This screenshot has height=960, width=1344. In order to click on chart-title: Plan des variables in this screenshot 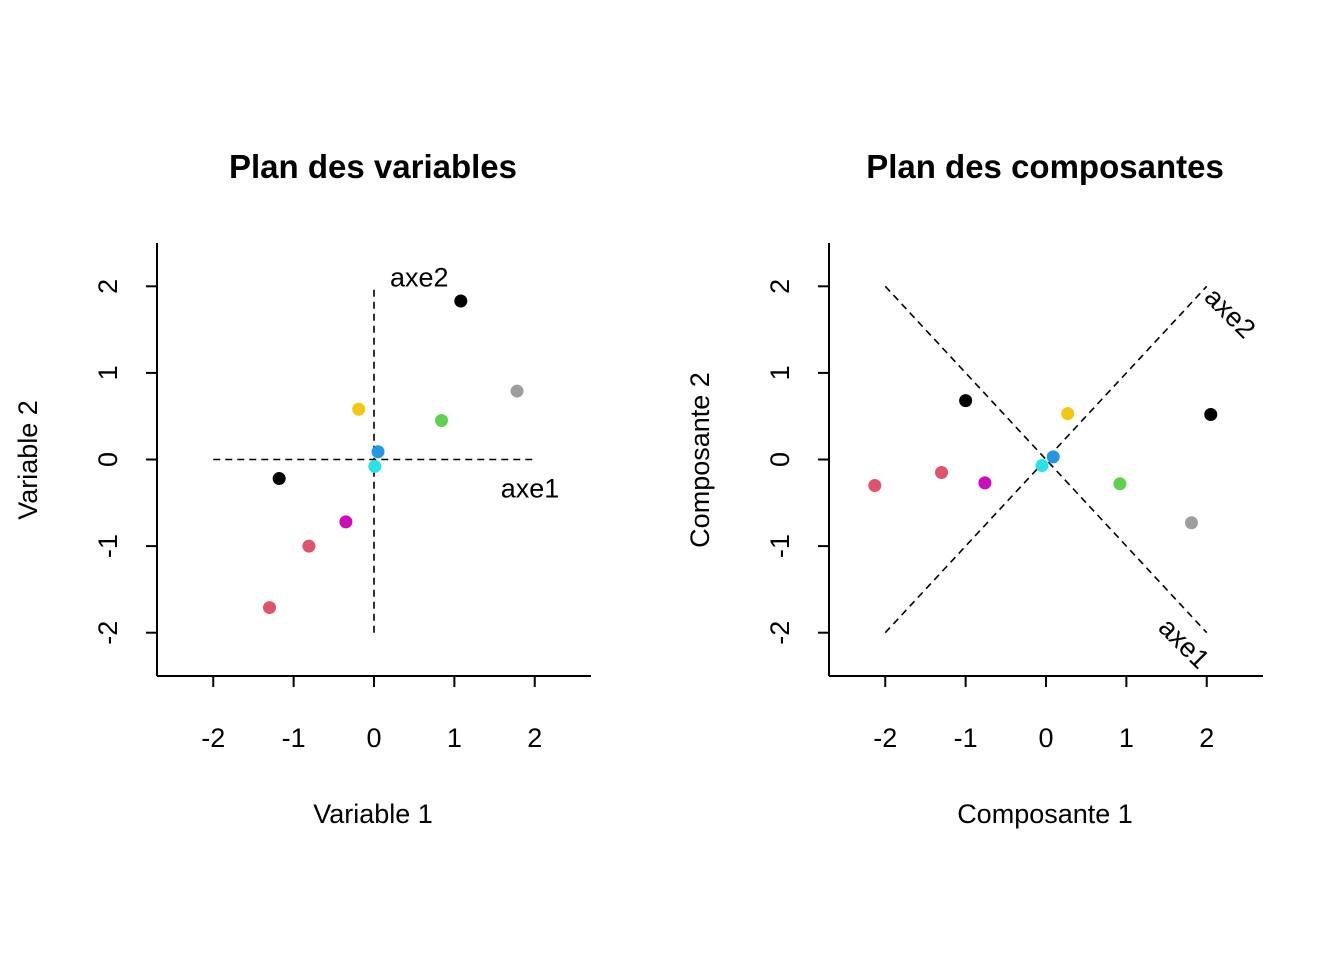, I will do `click(373, 166)`.